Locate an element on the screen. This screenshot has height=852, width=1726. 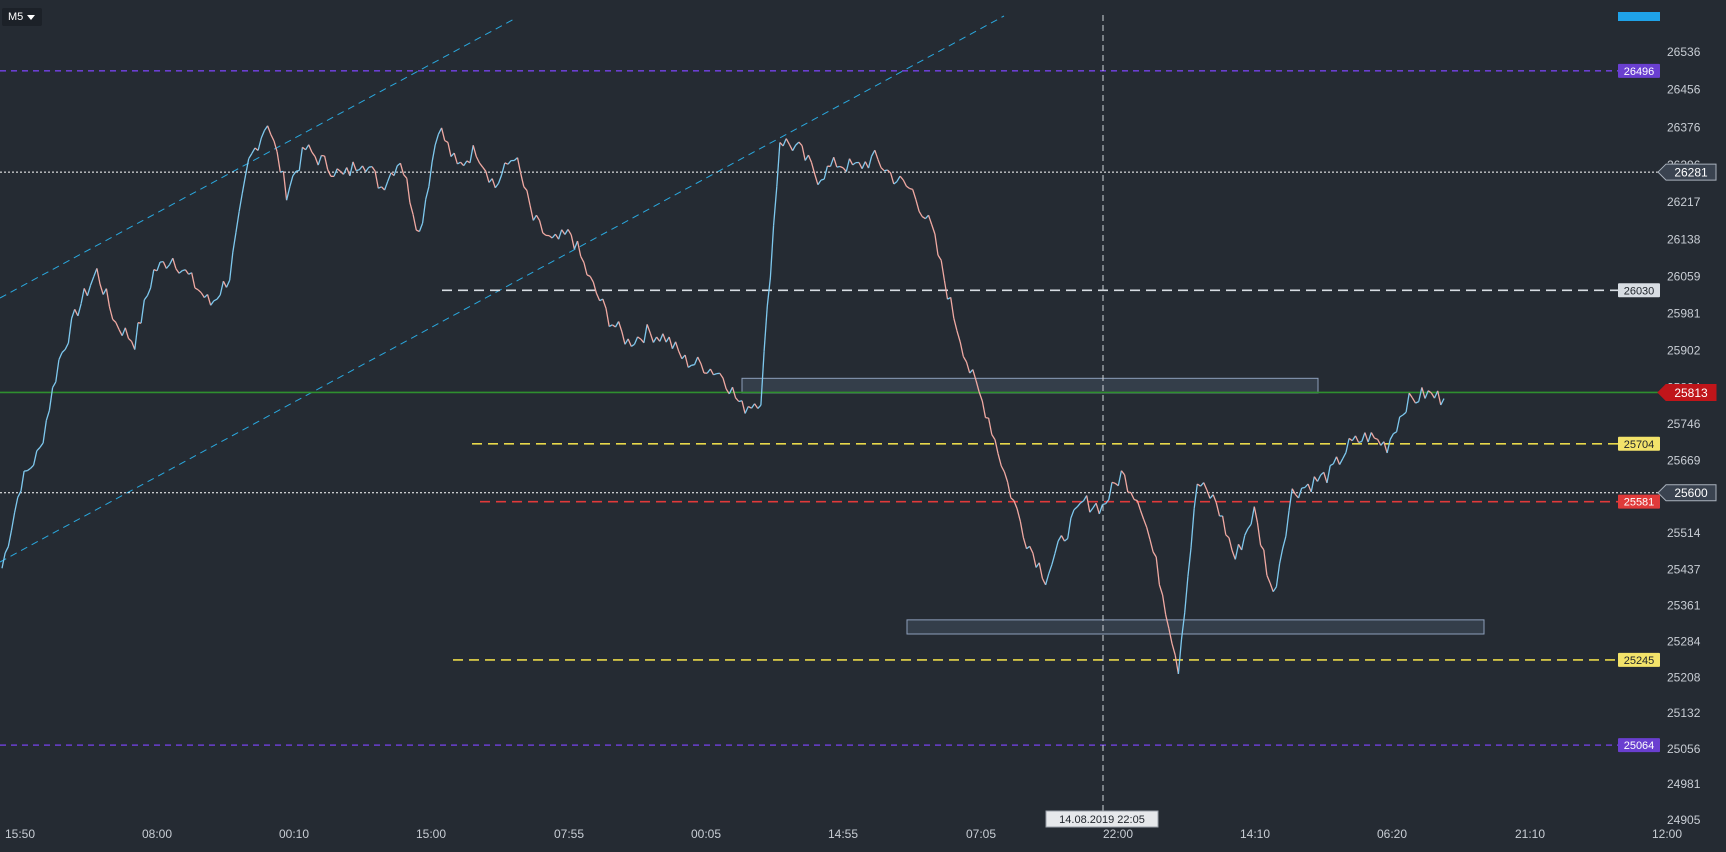
time-tick-label: 00:10 is located at coordinates (294, 834).